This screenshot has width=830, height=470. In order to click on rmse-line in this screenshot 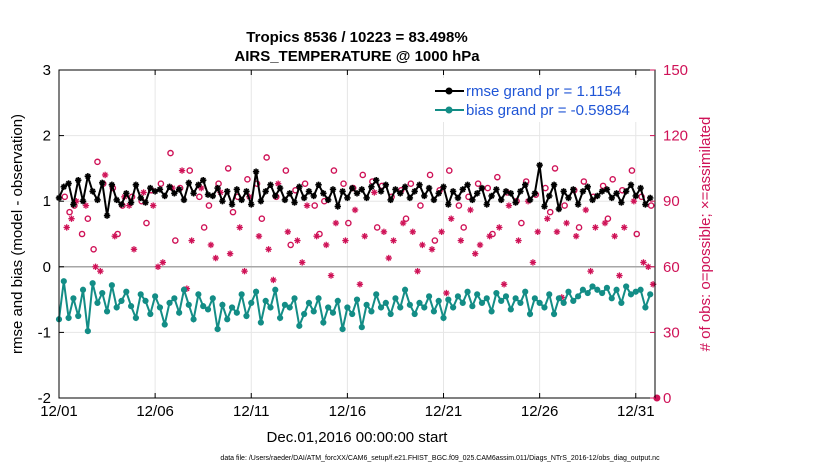, I will do `click(355, 190)`.